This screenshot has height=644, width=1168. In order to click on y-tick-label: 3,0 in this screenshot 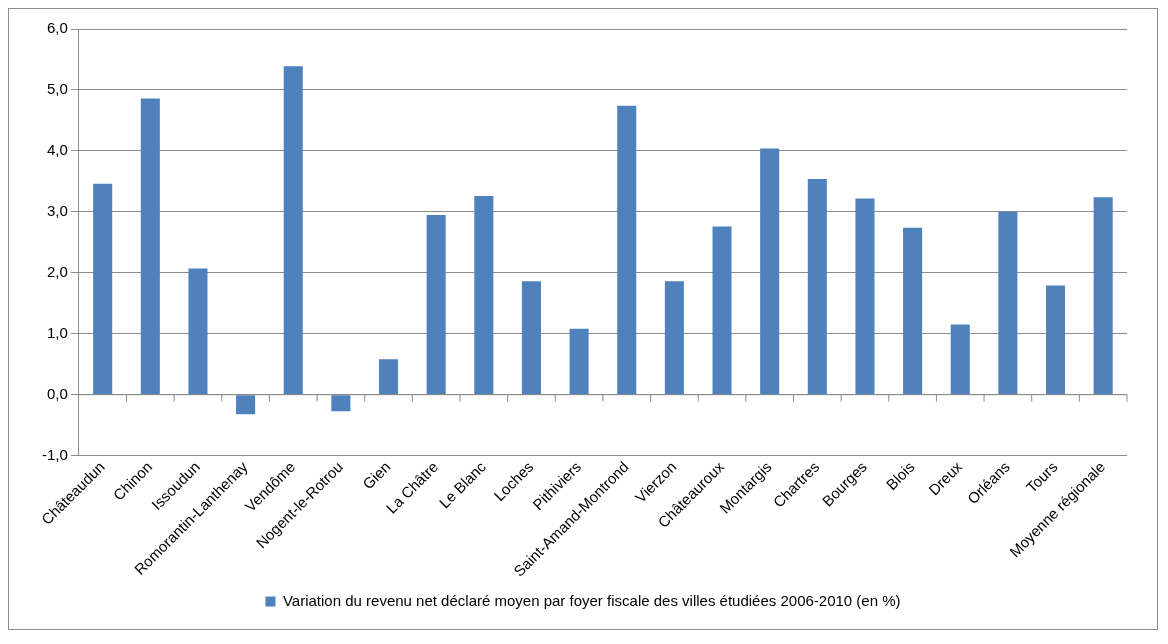, I will do `click(57, 210)`.